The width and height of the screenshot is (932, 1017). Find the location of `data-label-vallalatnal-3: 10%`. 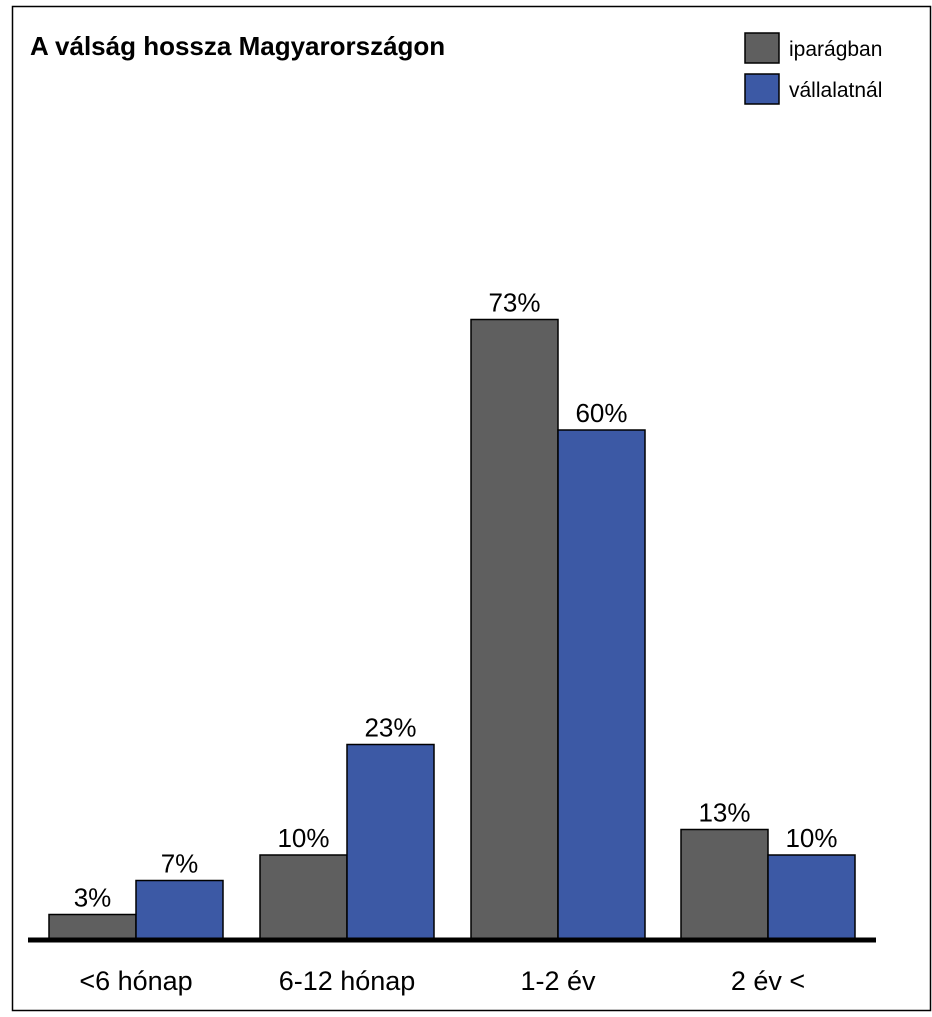

data-label-vallalatnal-3: 10% is located at coordinates (811, 838).